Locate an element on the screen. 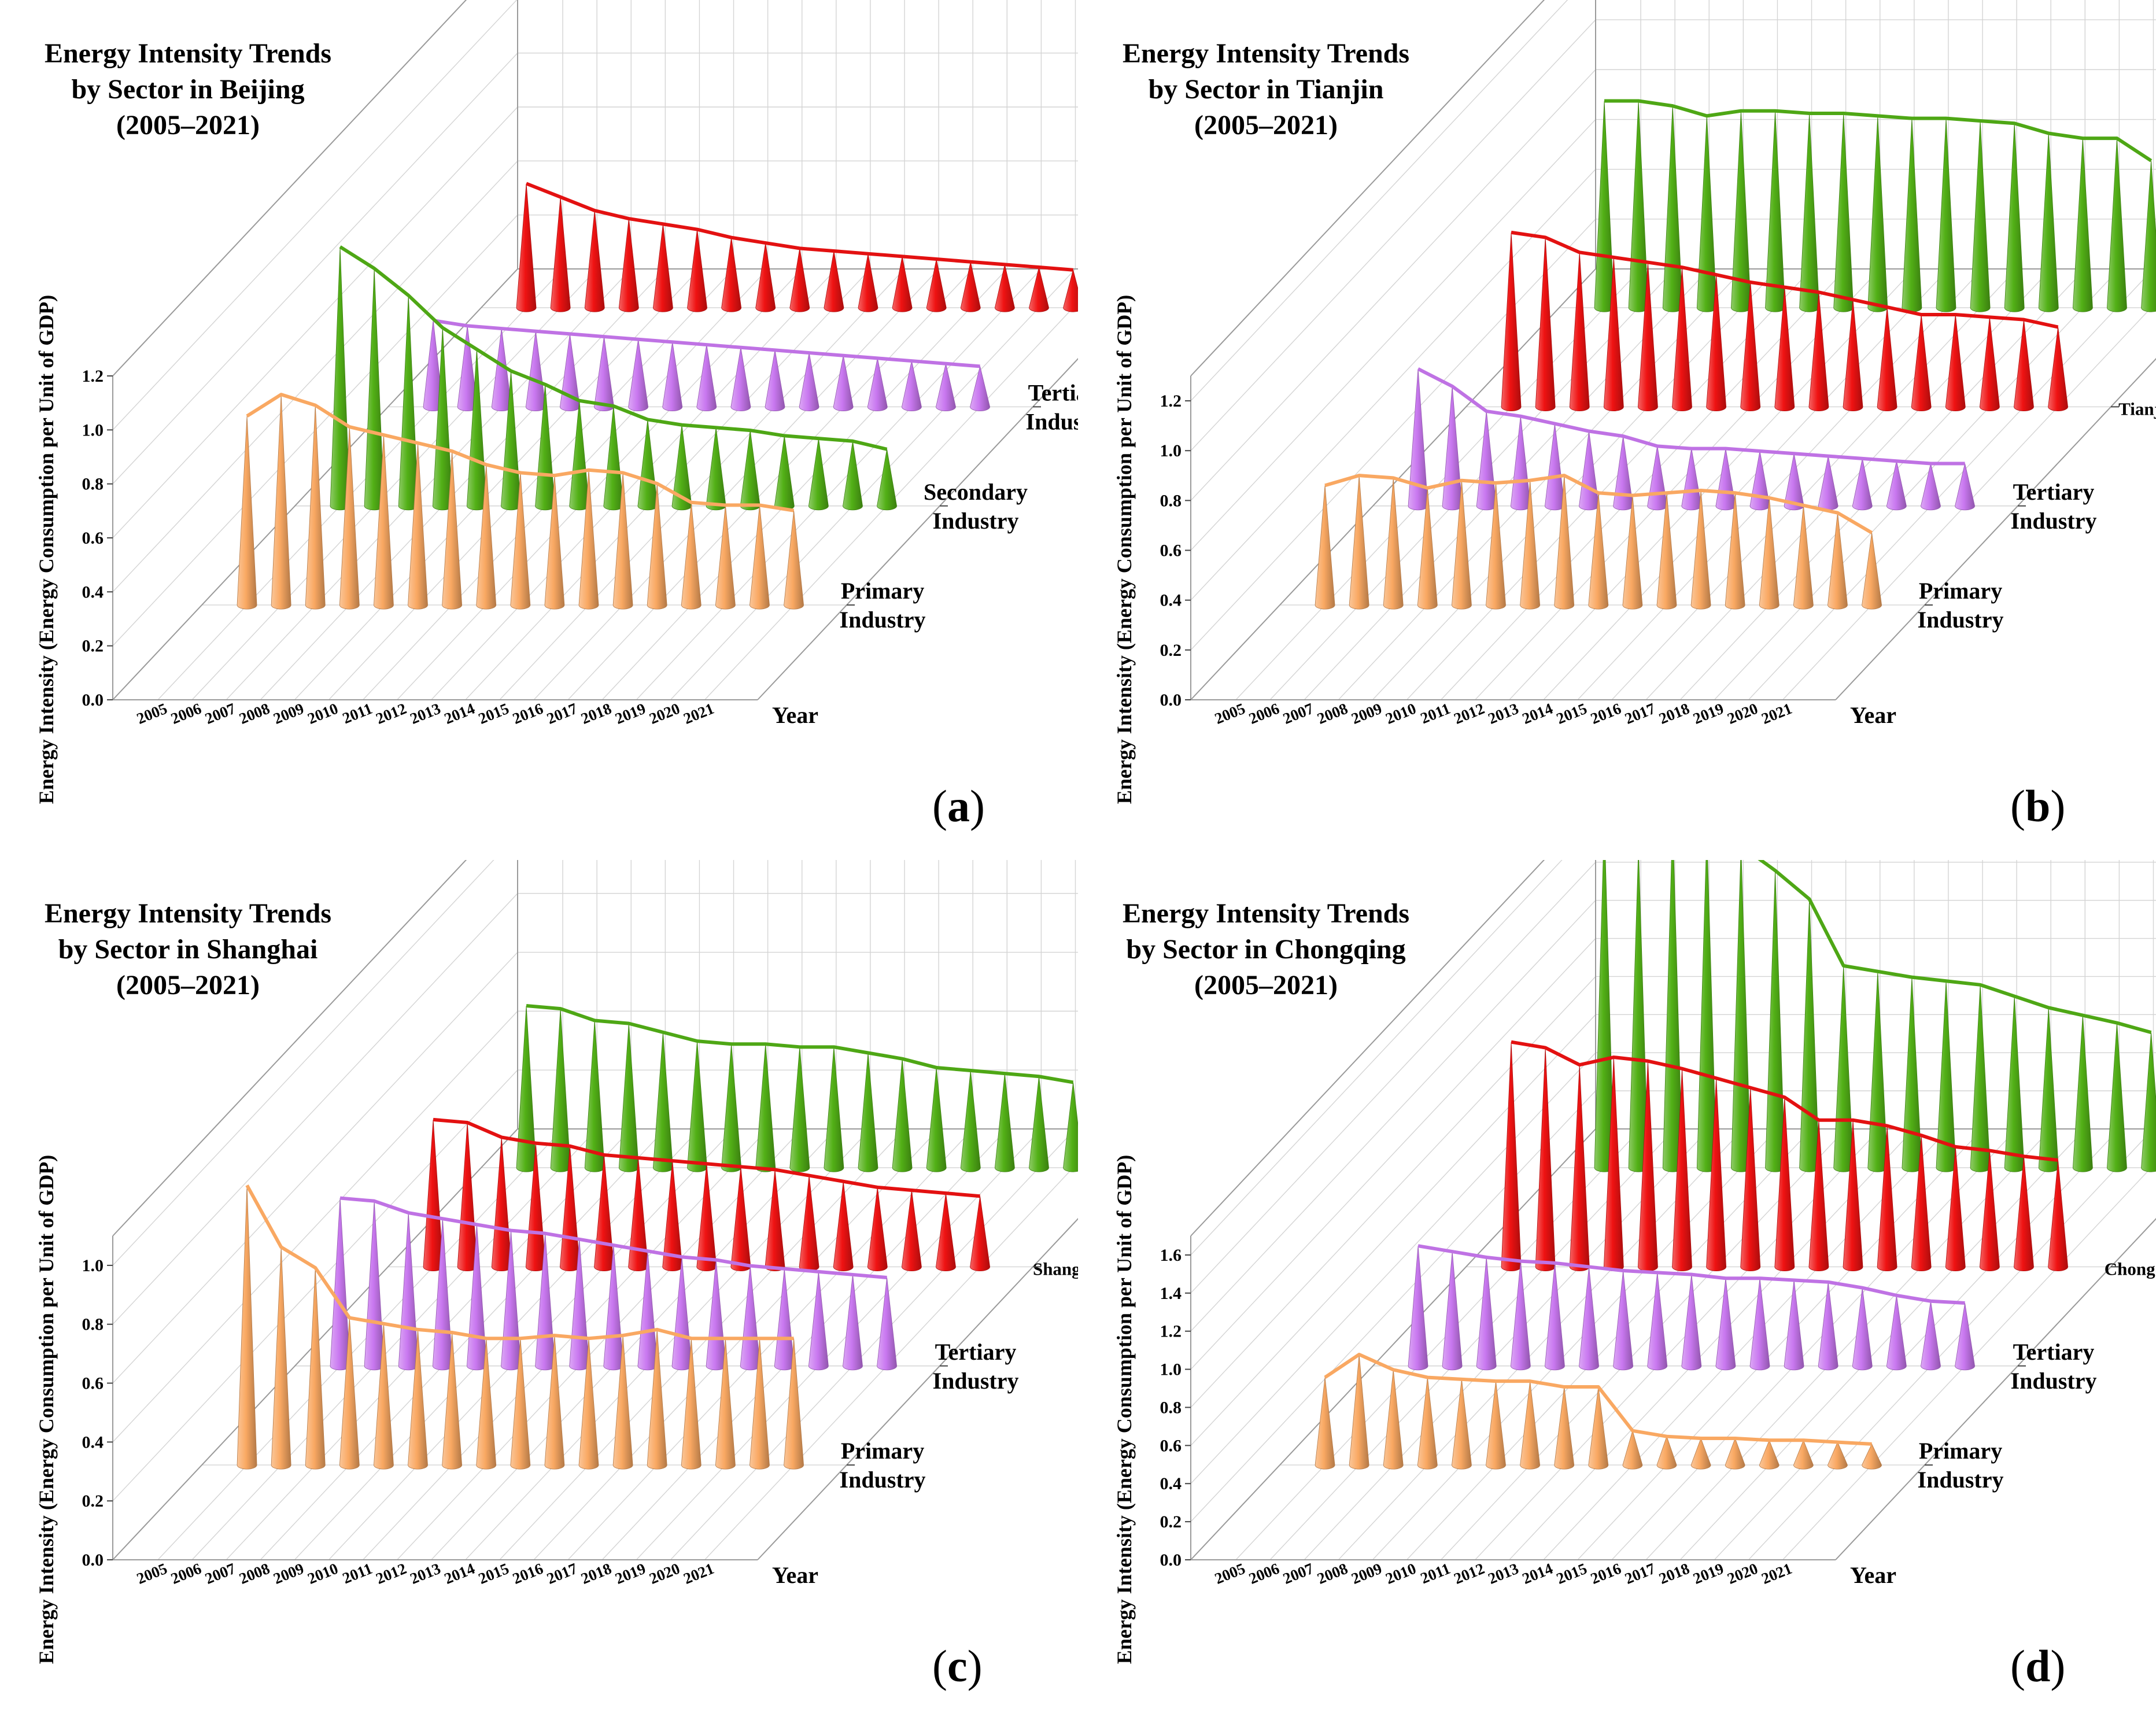 The image size is (2156, 1720). row-label-line: Primary is located at coordinates (882, 1451).